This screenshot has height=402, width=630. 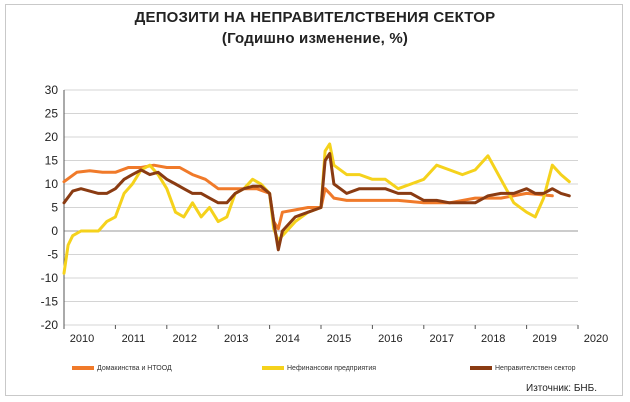 I want to click on y-tick-label: 15, so click(x=52, y=161).